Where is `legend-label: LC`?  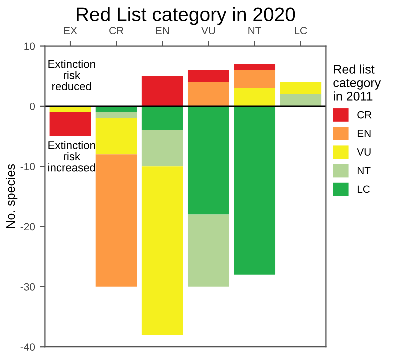
legend-label: LC is located at coordinates (364, 190).